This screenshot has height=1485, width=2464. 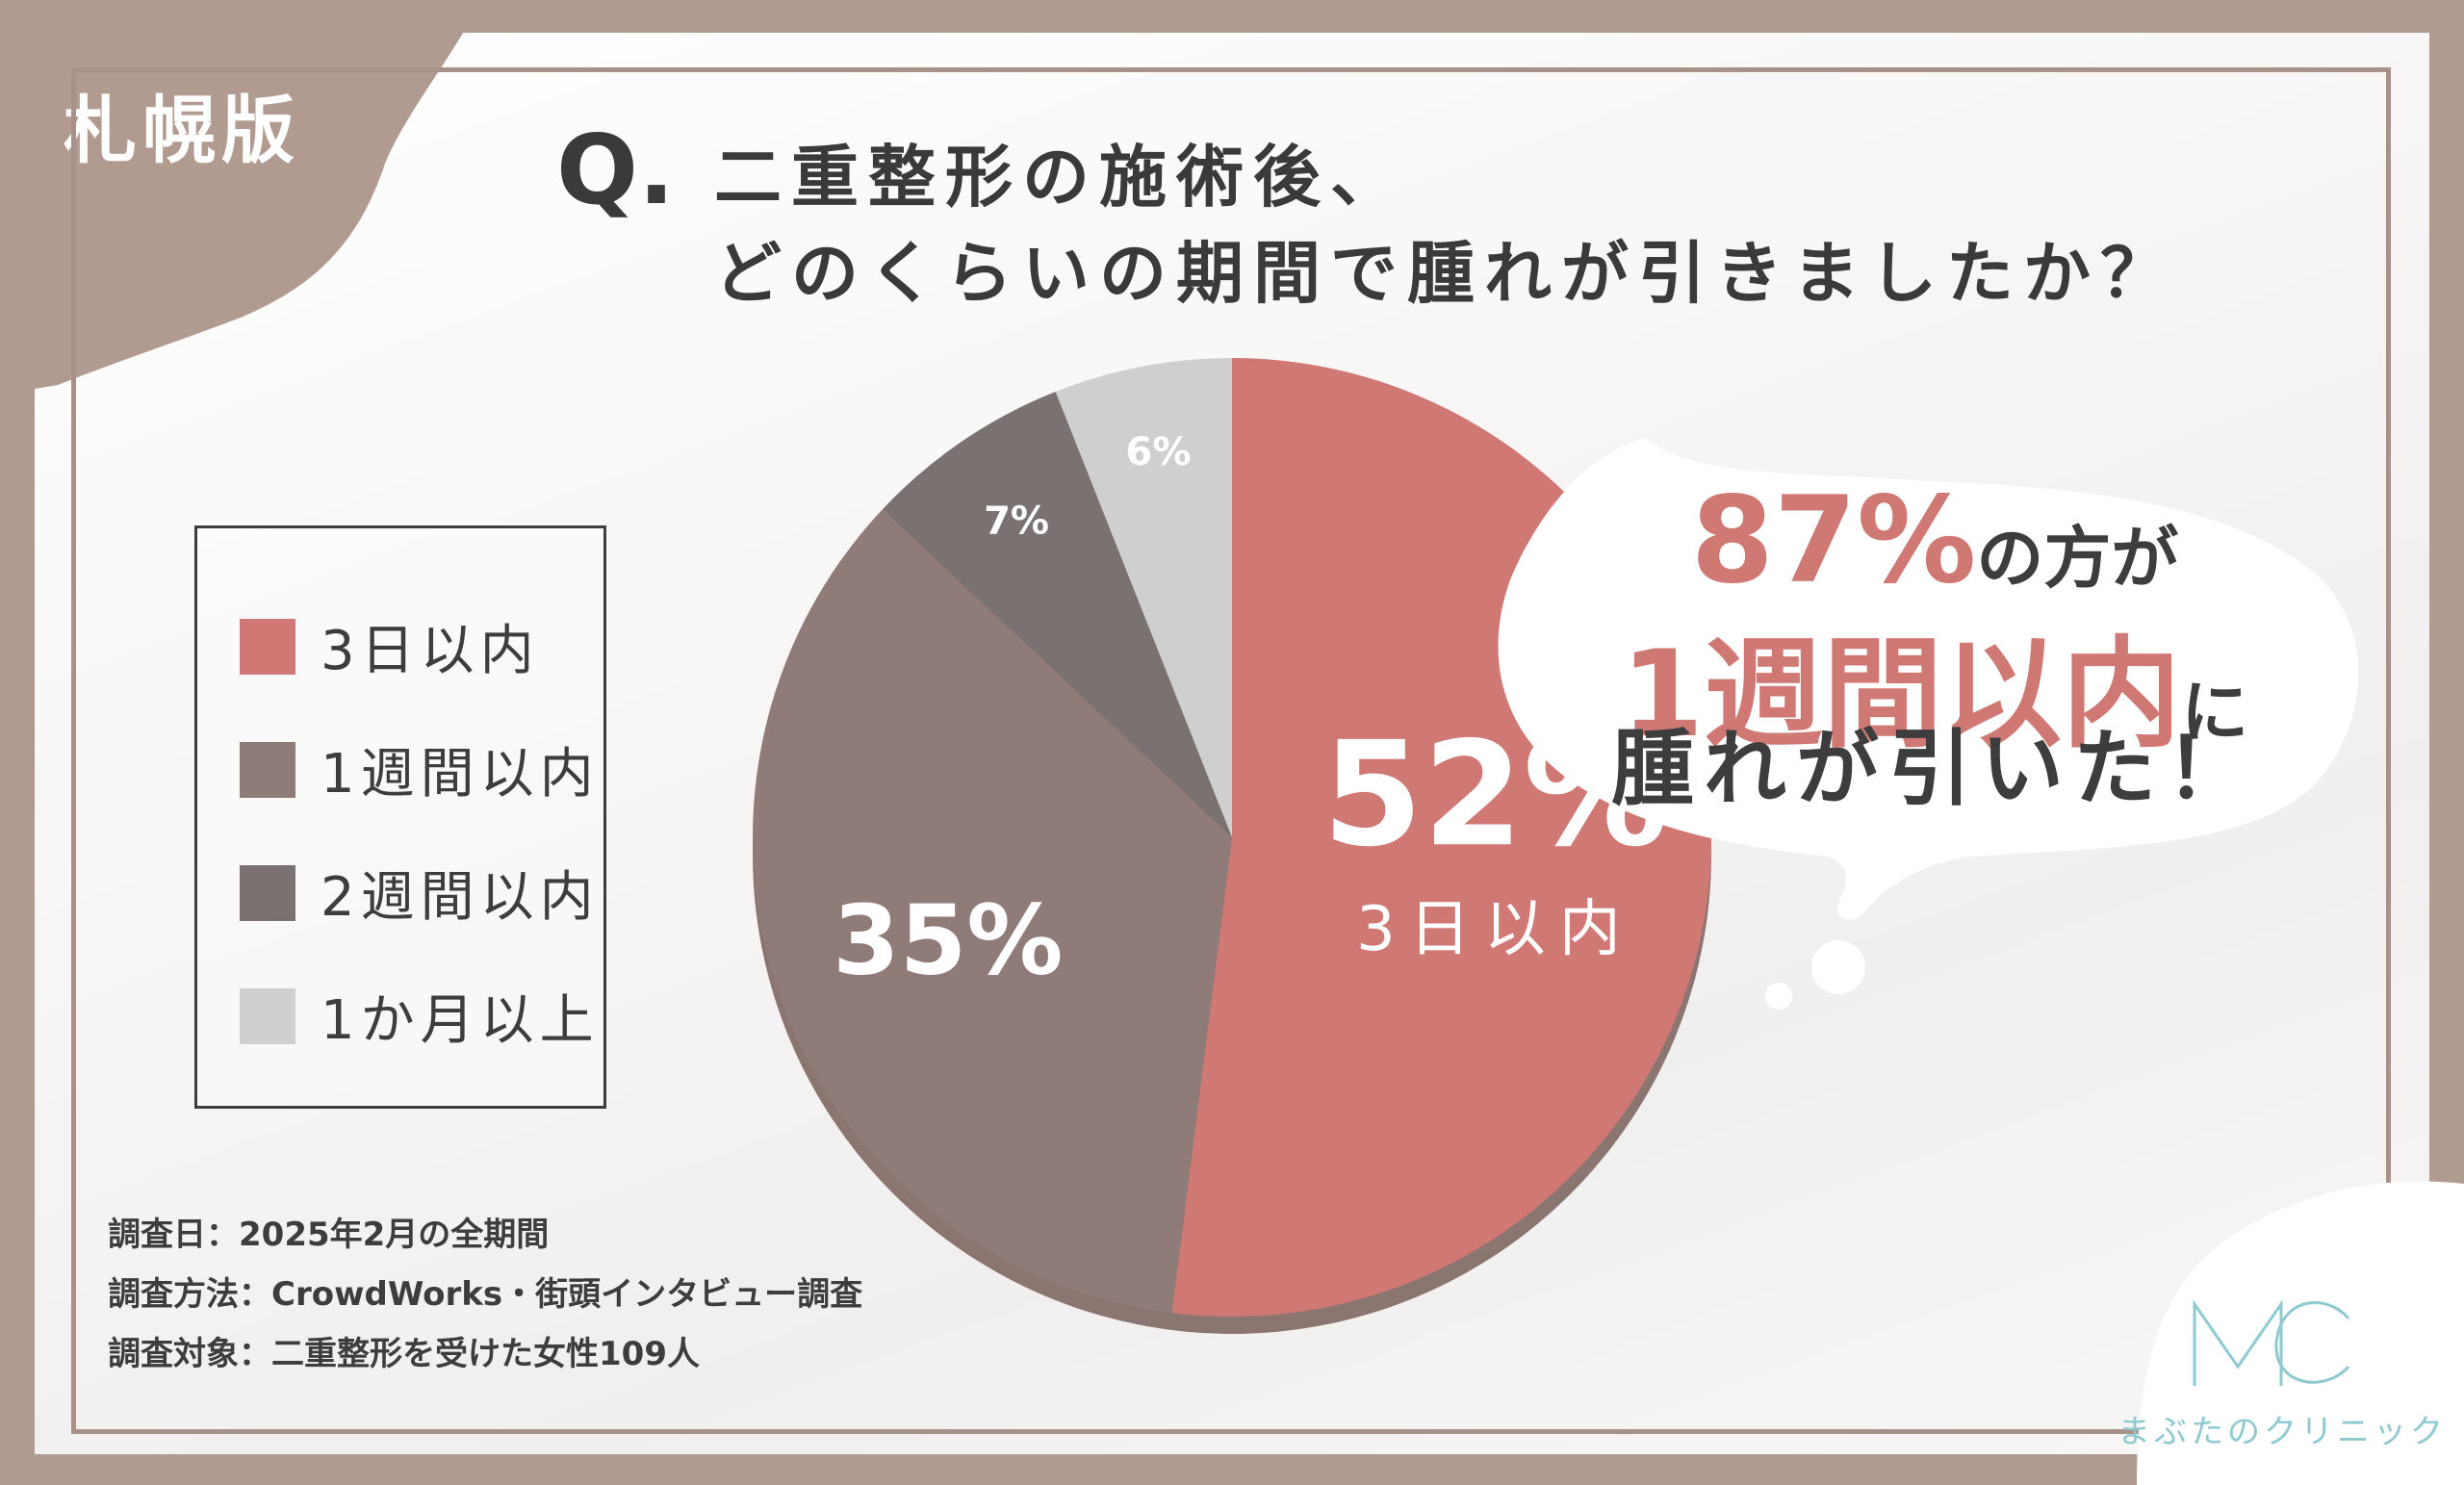 What do you see at coordinates (615, 170) in the screenshot?
I see `question-prefix: Q.` at bounding box center [615, 170].